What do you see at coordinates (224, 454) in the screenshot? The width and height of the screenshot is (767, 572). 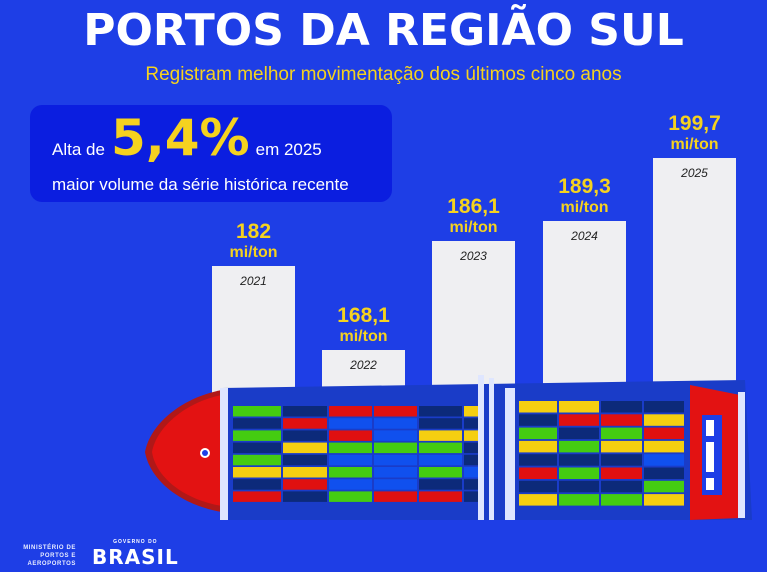 I see `hull-post` at bounding box center [224, 454].